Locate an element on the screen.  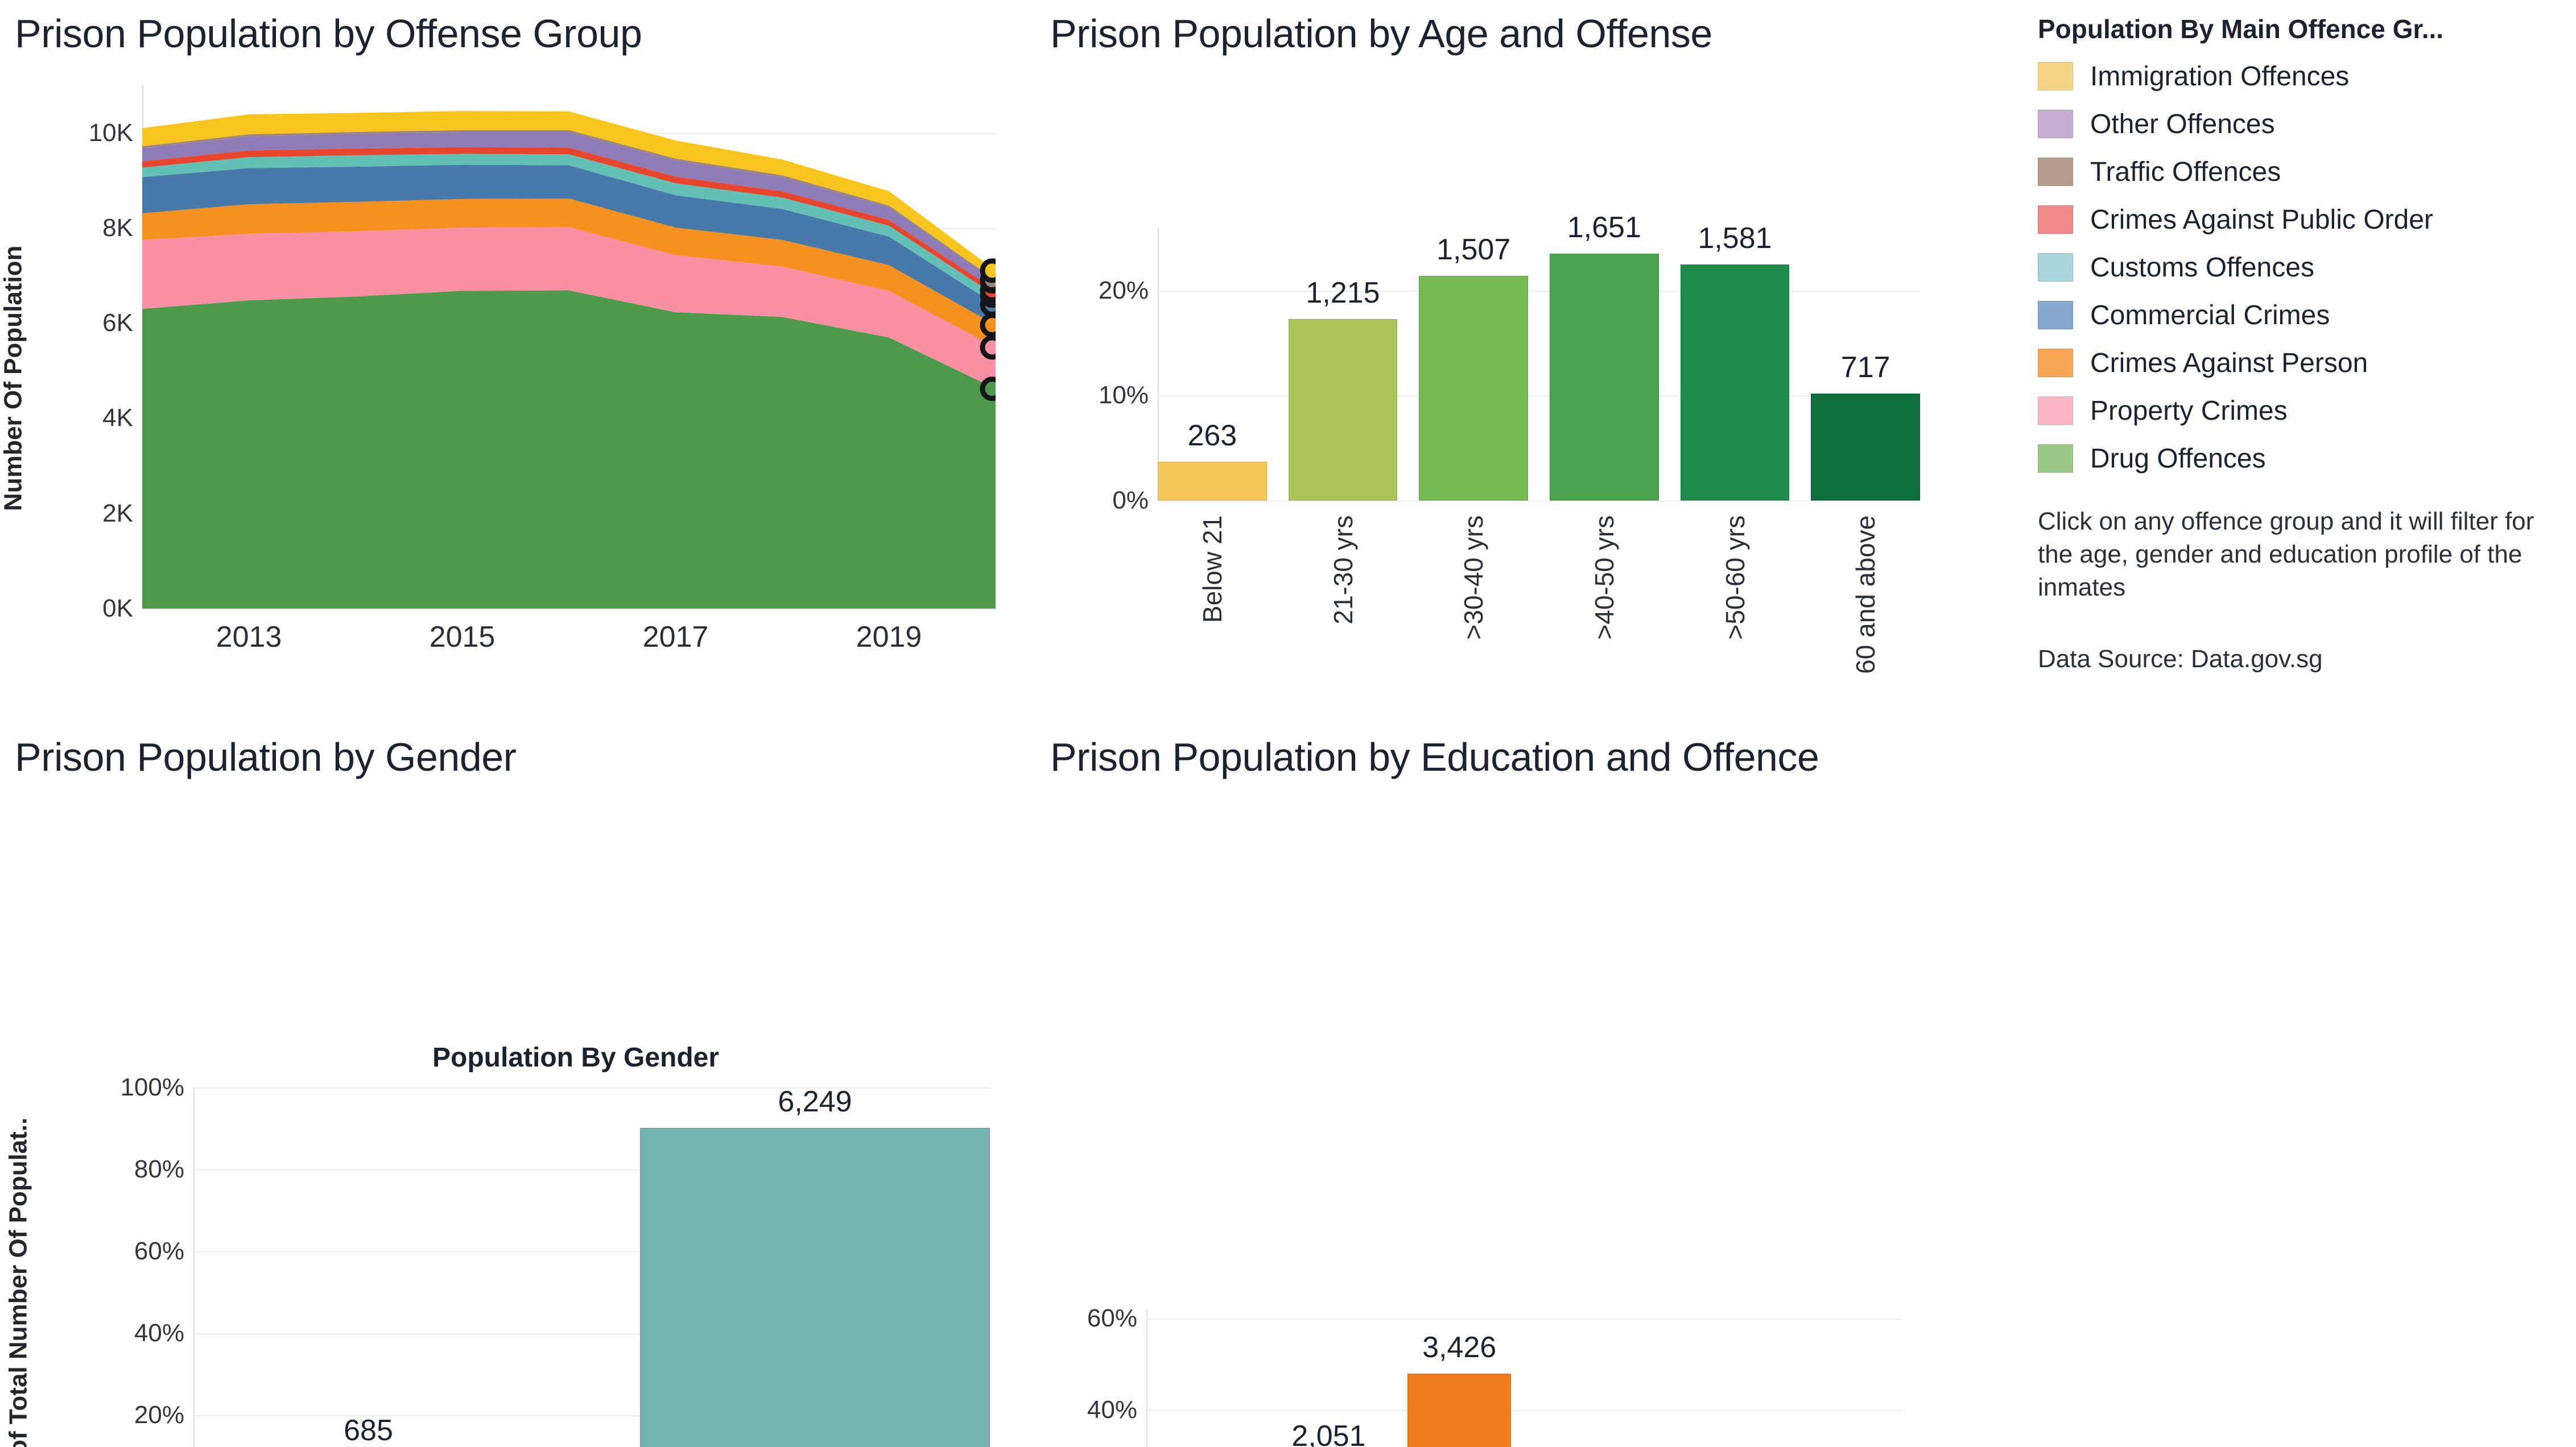
legend-item-label: Traffic Offences is located at coordinates (2185, 171).